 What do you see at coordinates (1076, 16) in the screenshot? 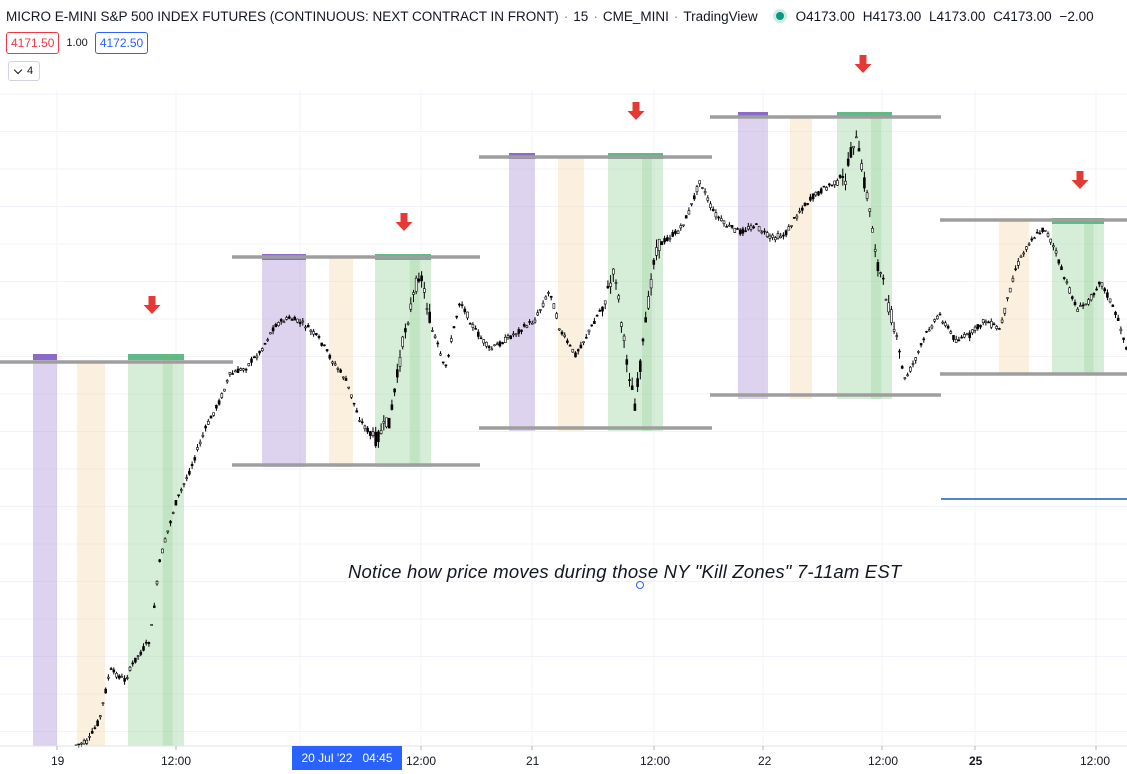
I see `change-value: −2.00` at bounding box center [1076, 16].